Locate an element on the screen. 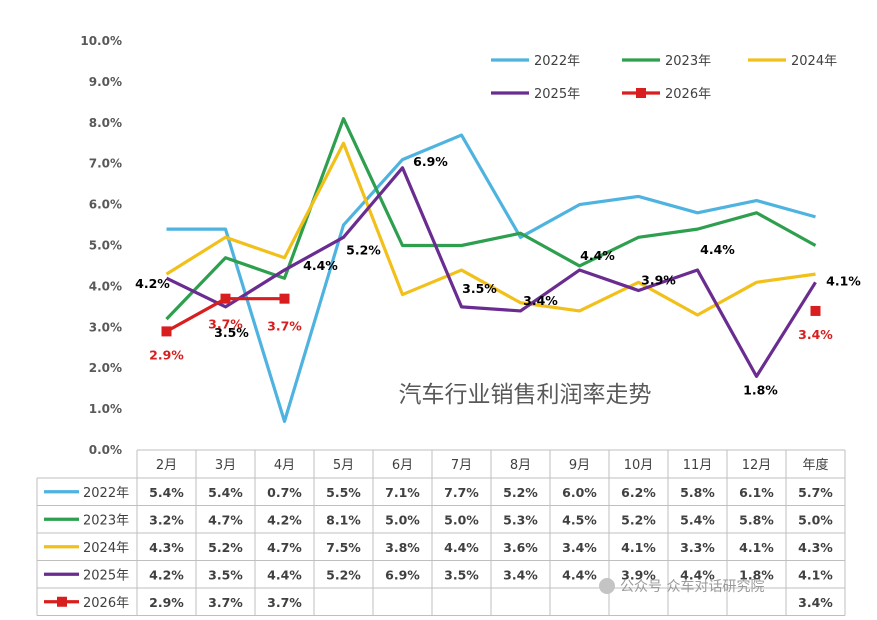 This screenshot has height=620, width=877. y-tick-label: 6.0% is located at coordinates (105, 205).